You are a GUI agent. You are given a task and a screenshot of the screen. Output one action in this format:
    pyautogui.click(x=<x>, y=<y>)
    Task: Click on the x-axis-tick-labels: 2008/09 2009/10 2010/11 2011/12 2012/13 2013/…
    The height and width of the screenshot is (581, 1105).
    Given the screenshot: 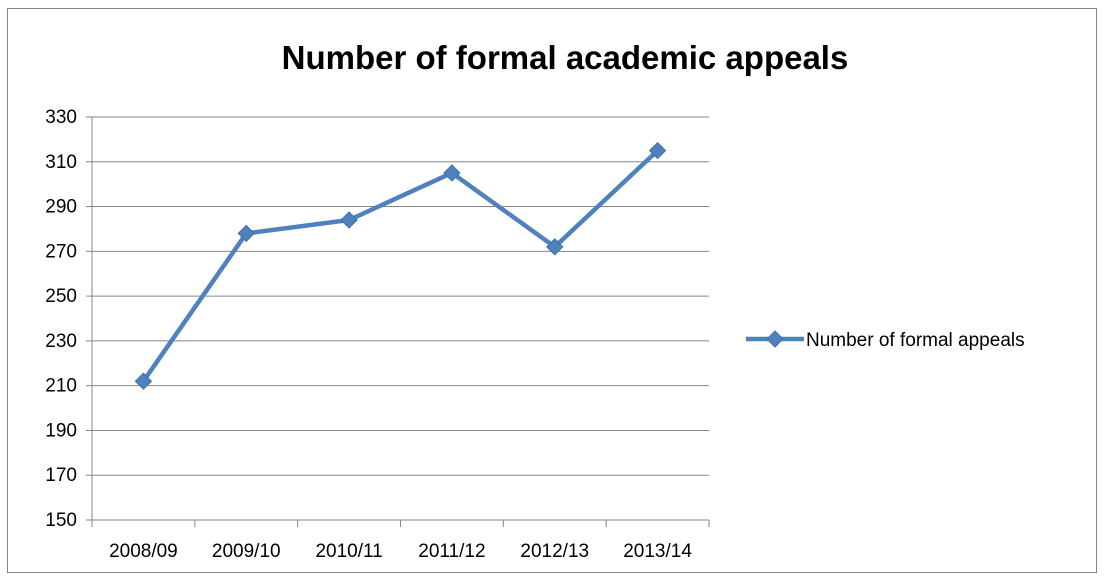 What is the action you would take?
    pyautogui.click(x=400, y=551)
    